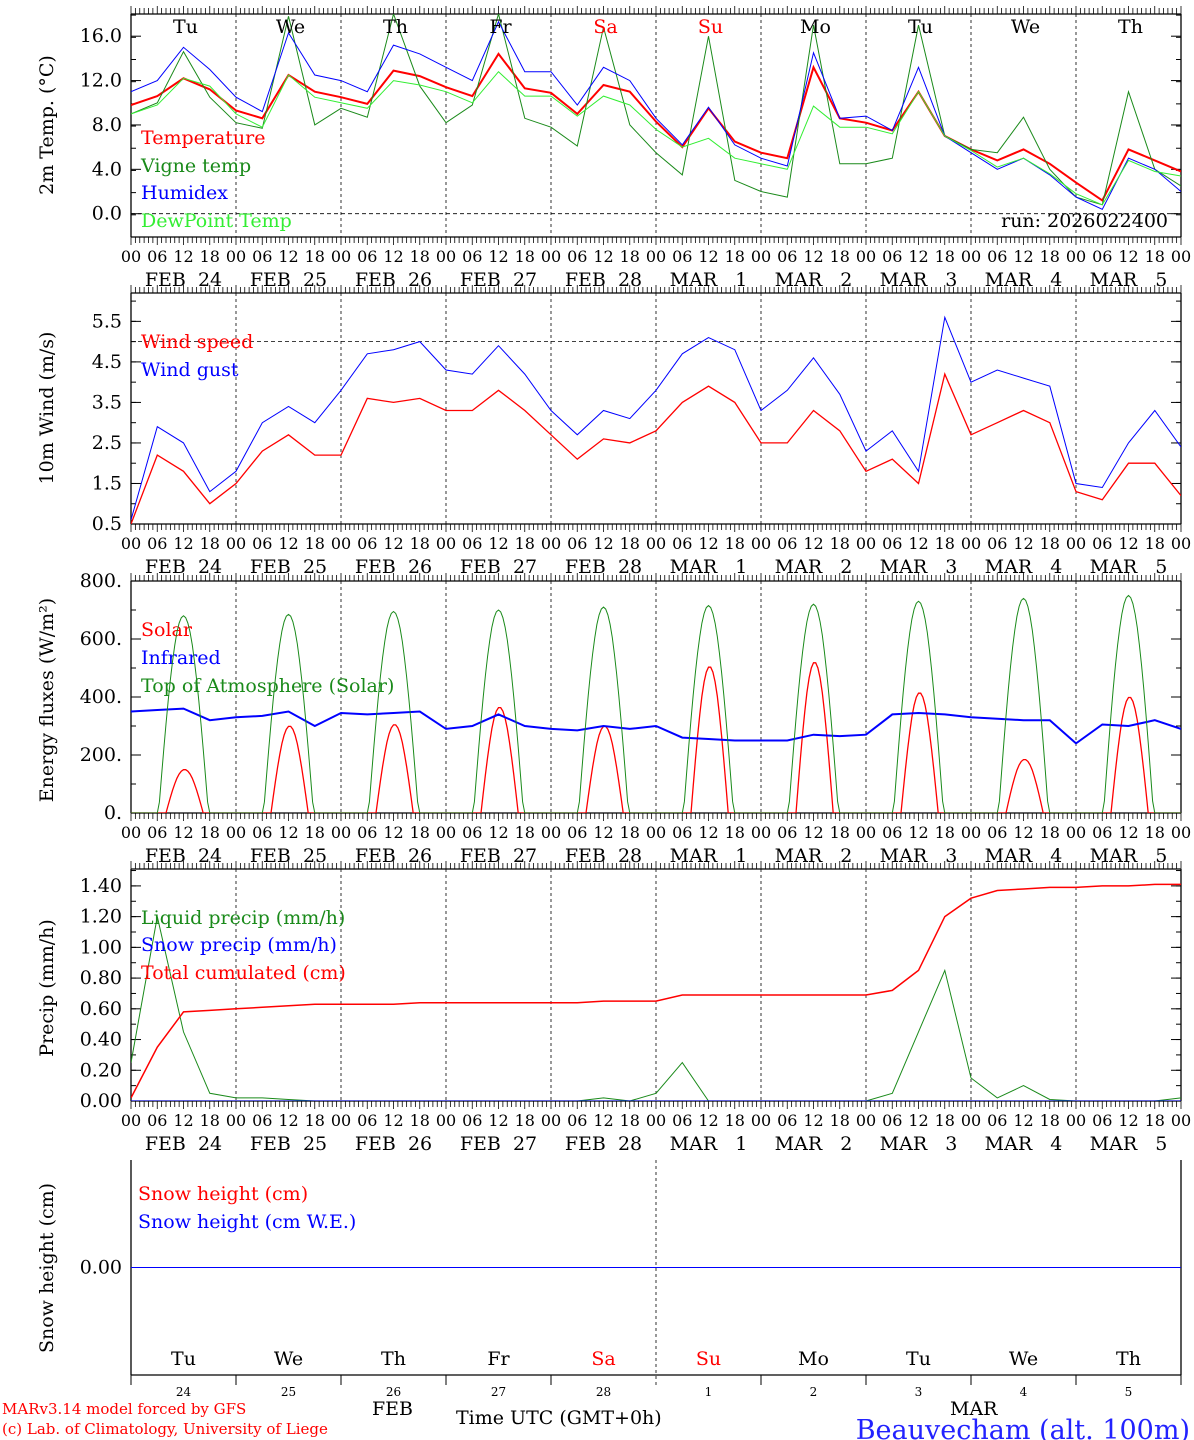 The height and width of the screenshot is (1440, 1194). What do you see at coordinates (656, 991) in the screenshot?
I see `series-line-total-cumulated-cm-` at bounding box center [656, 991].